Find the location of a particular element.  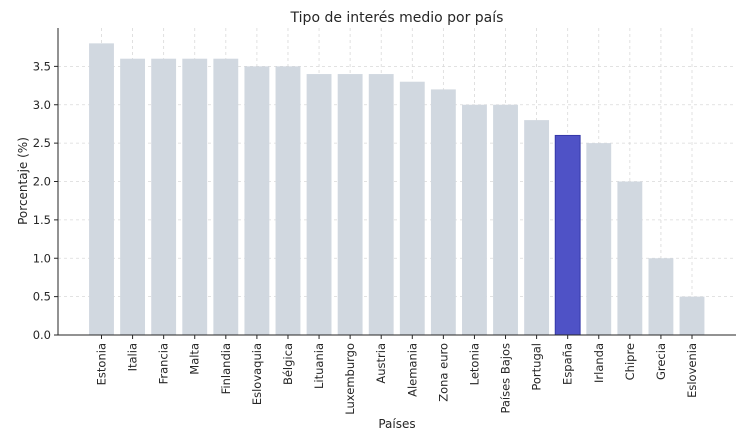

bar-austria is located at coordinates (381, 205).